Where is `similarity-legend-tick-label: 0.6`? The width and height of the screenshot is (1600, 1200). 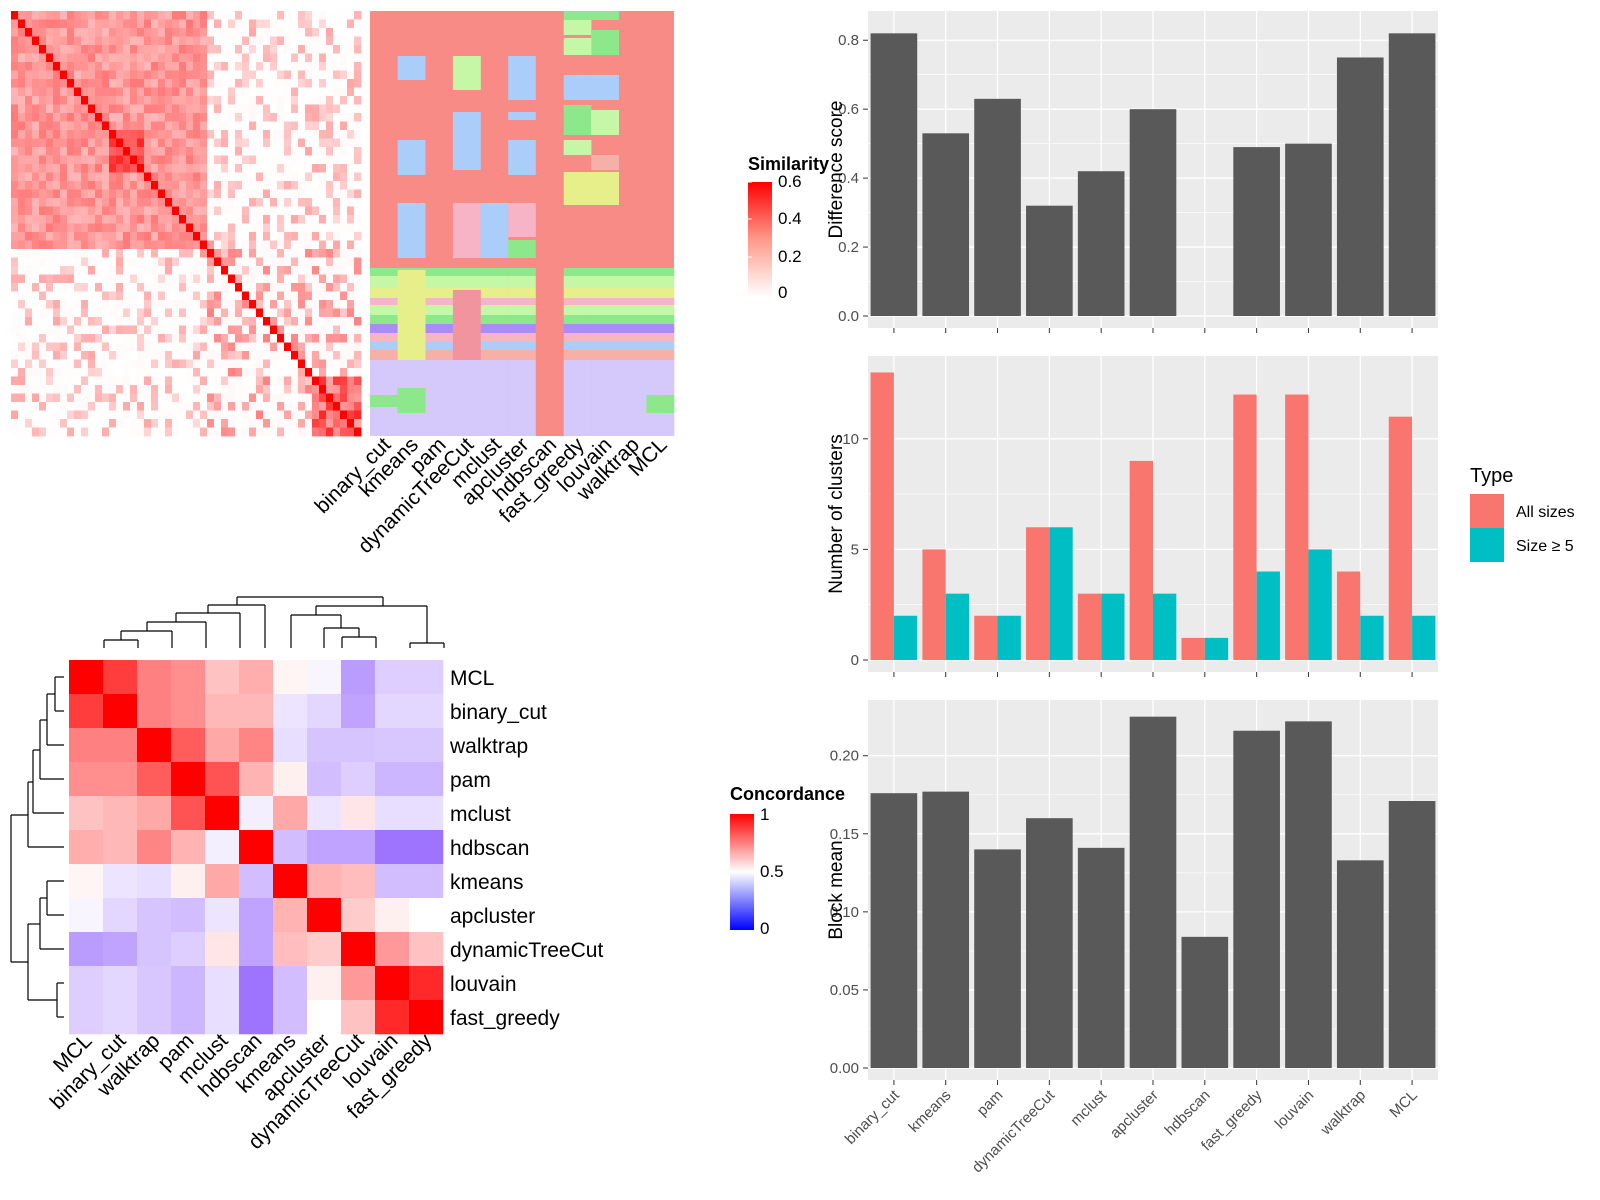
similarity-legend-tick-label: 0.6 is located at coordinates (790, 181).